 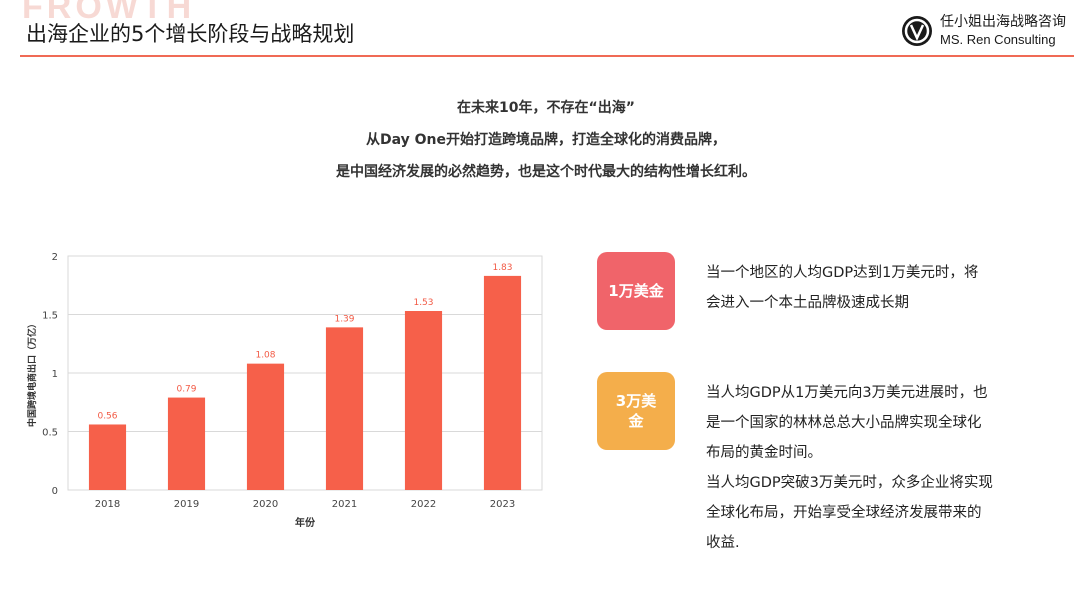 What do you see at coordinates (502, 382) in the screenshot?
I see `bar-2023` at bounding box center [502, 382].